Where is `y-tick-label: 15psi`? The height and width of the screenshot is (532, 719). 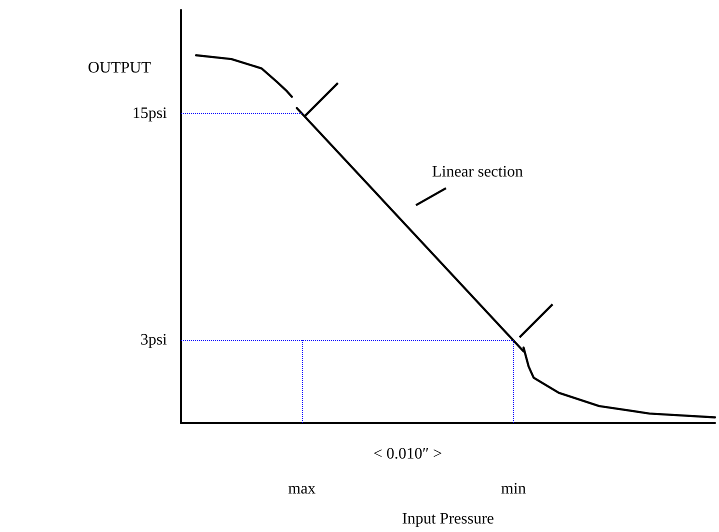 y-tick-label: 15psi is located at coordinates (150, 113).